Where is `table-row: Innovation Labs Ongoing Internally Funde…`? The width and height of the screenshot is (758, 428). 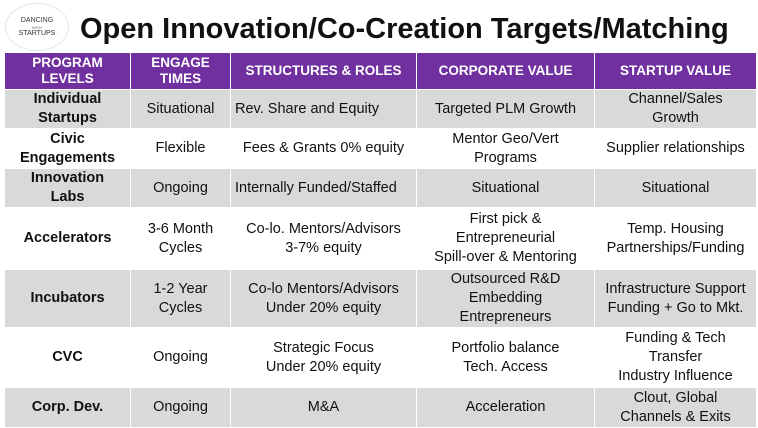 table-row: Innovation Labs Ongoing Internally Funde… is located at coordinates (380, 188).